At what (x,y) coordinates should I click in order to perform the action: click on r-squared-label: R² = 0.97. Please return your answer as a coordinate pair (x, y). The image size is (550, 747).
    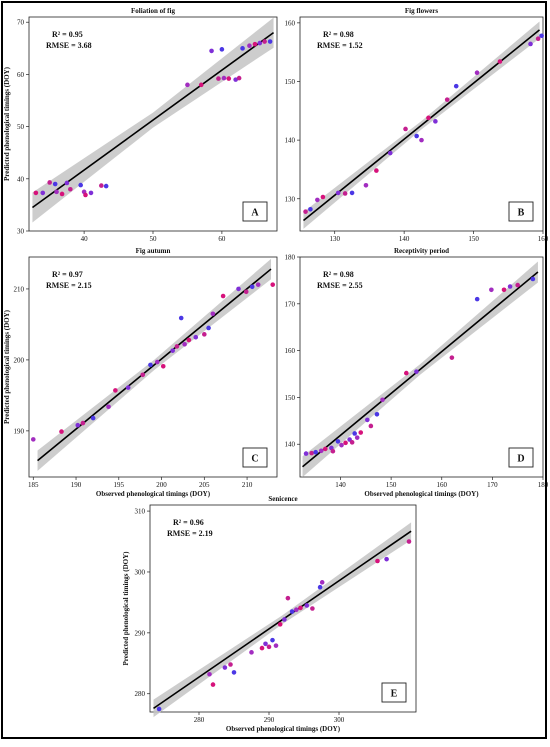
    Looking at the image, I should click on (67, 274).